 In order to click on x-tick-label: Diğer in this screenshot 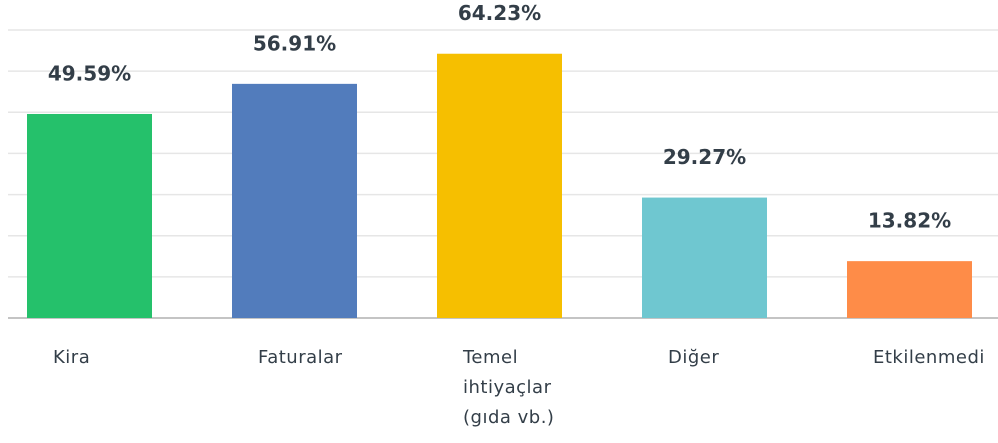, I will do `click(694, 357)`.